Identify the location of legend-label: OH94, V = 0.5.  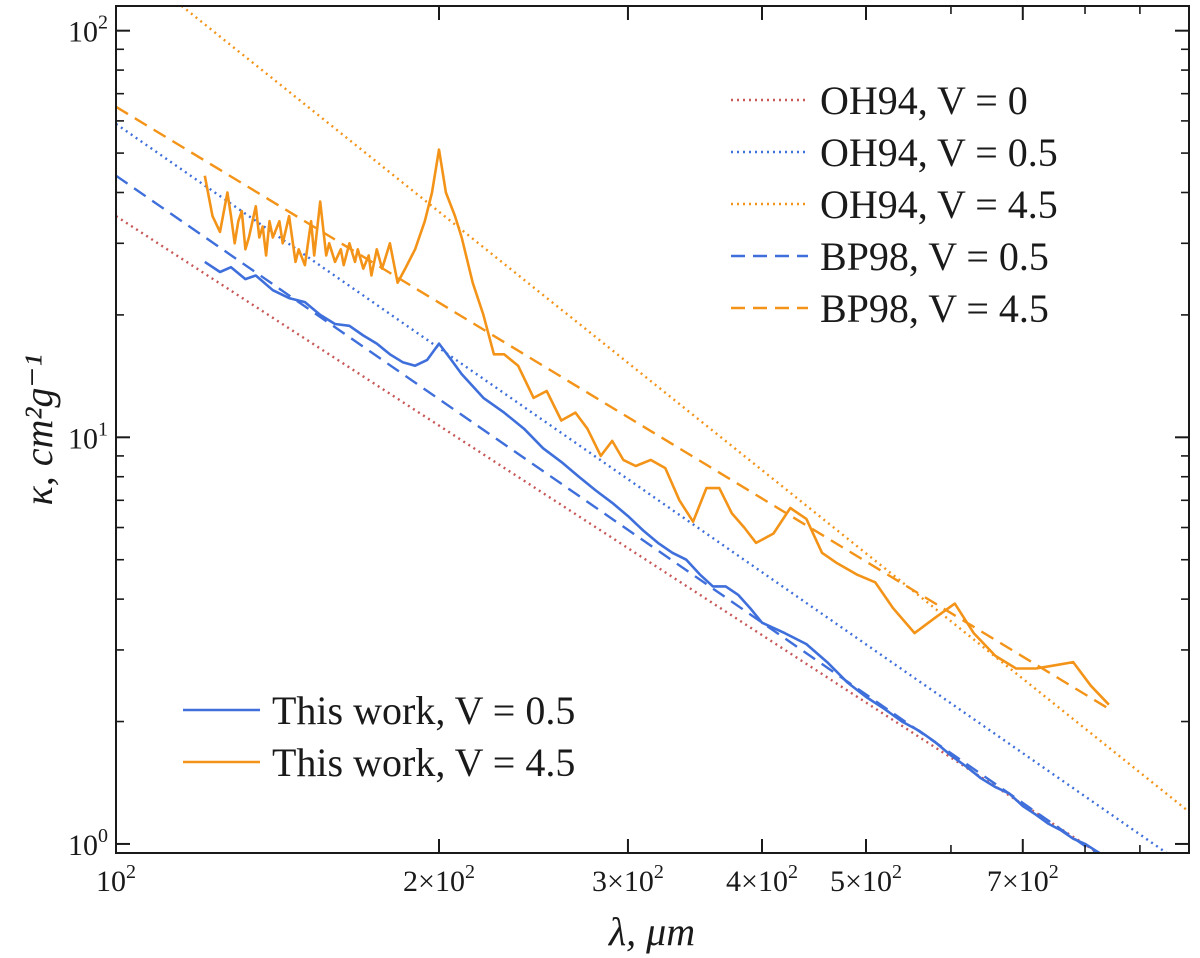
(939, 152).